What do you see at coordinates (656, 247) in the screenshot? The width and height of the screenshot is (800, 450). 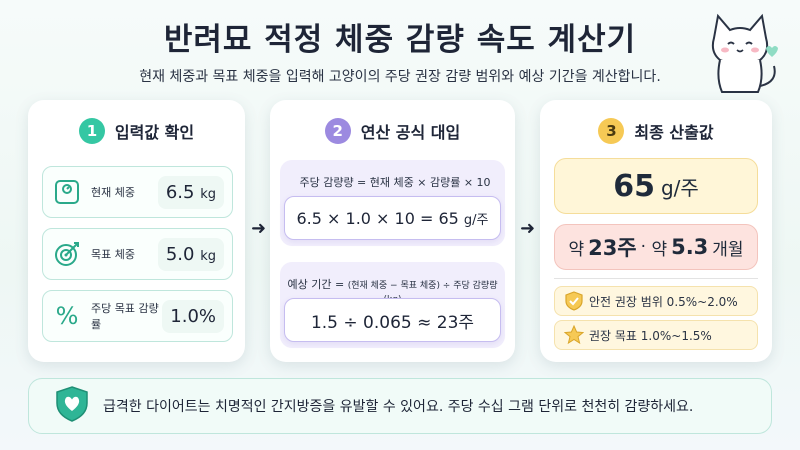 I see `duration-result: 약 23주 · 약 5.3 개월` at bounding box center [656, 247].